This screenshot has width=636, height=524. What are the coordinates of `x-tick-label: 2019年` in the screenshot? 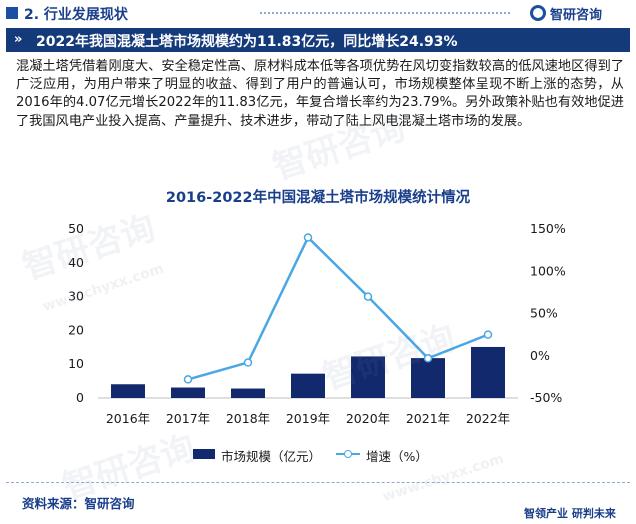 It's located at (308, 418).